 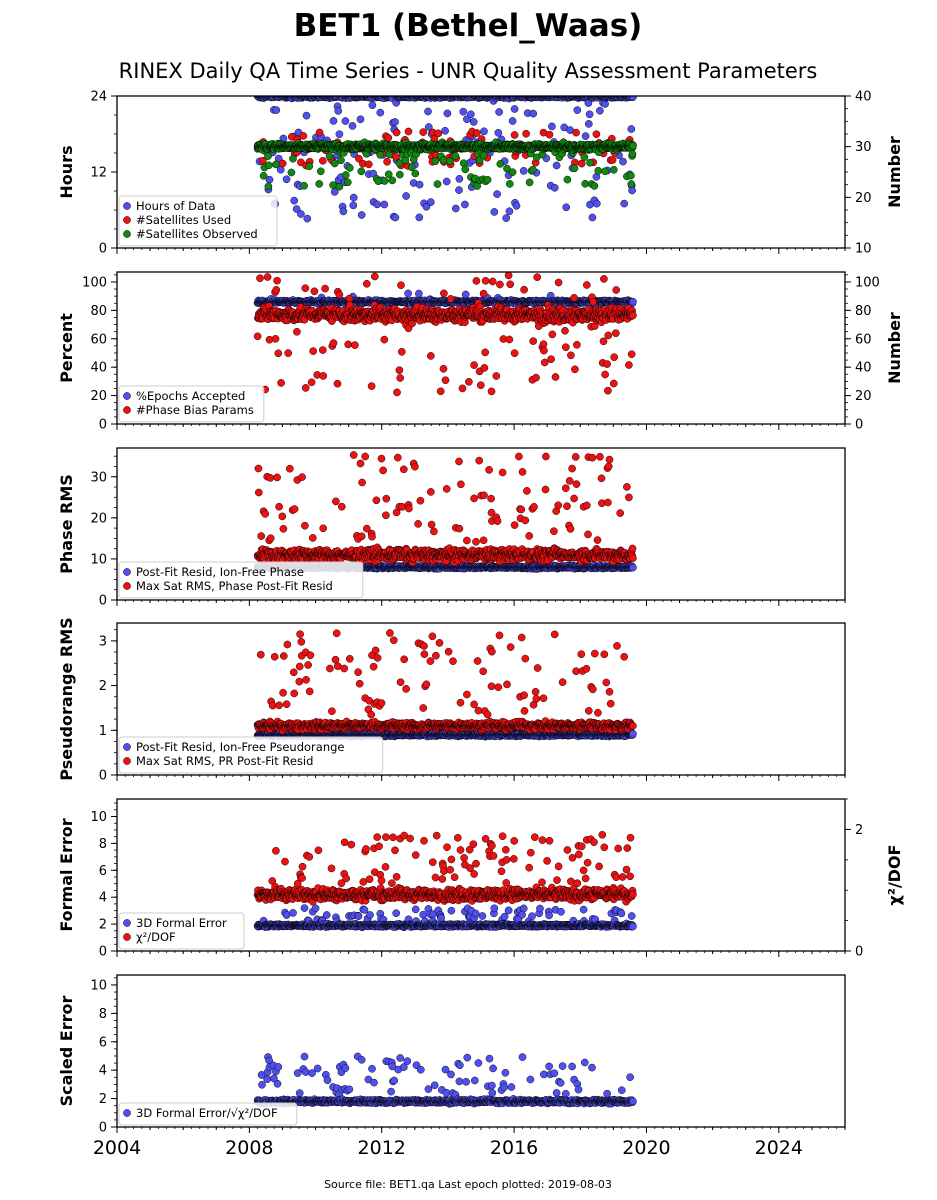 I want to click on y-axis-label: Percent, so click(x=66, y=348).